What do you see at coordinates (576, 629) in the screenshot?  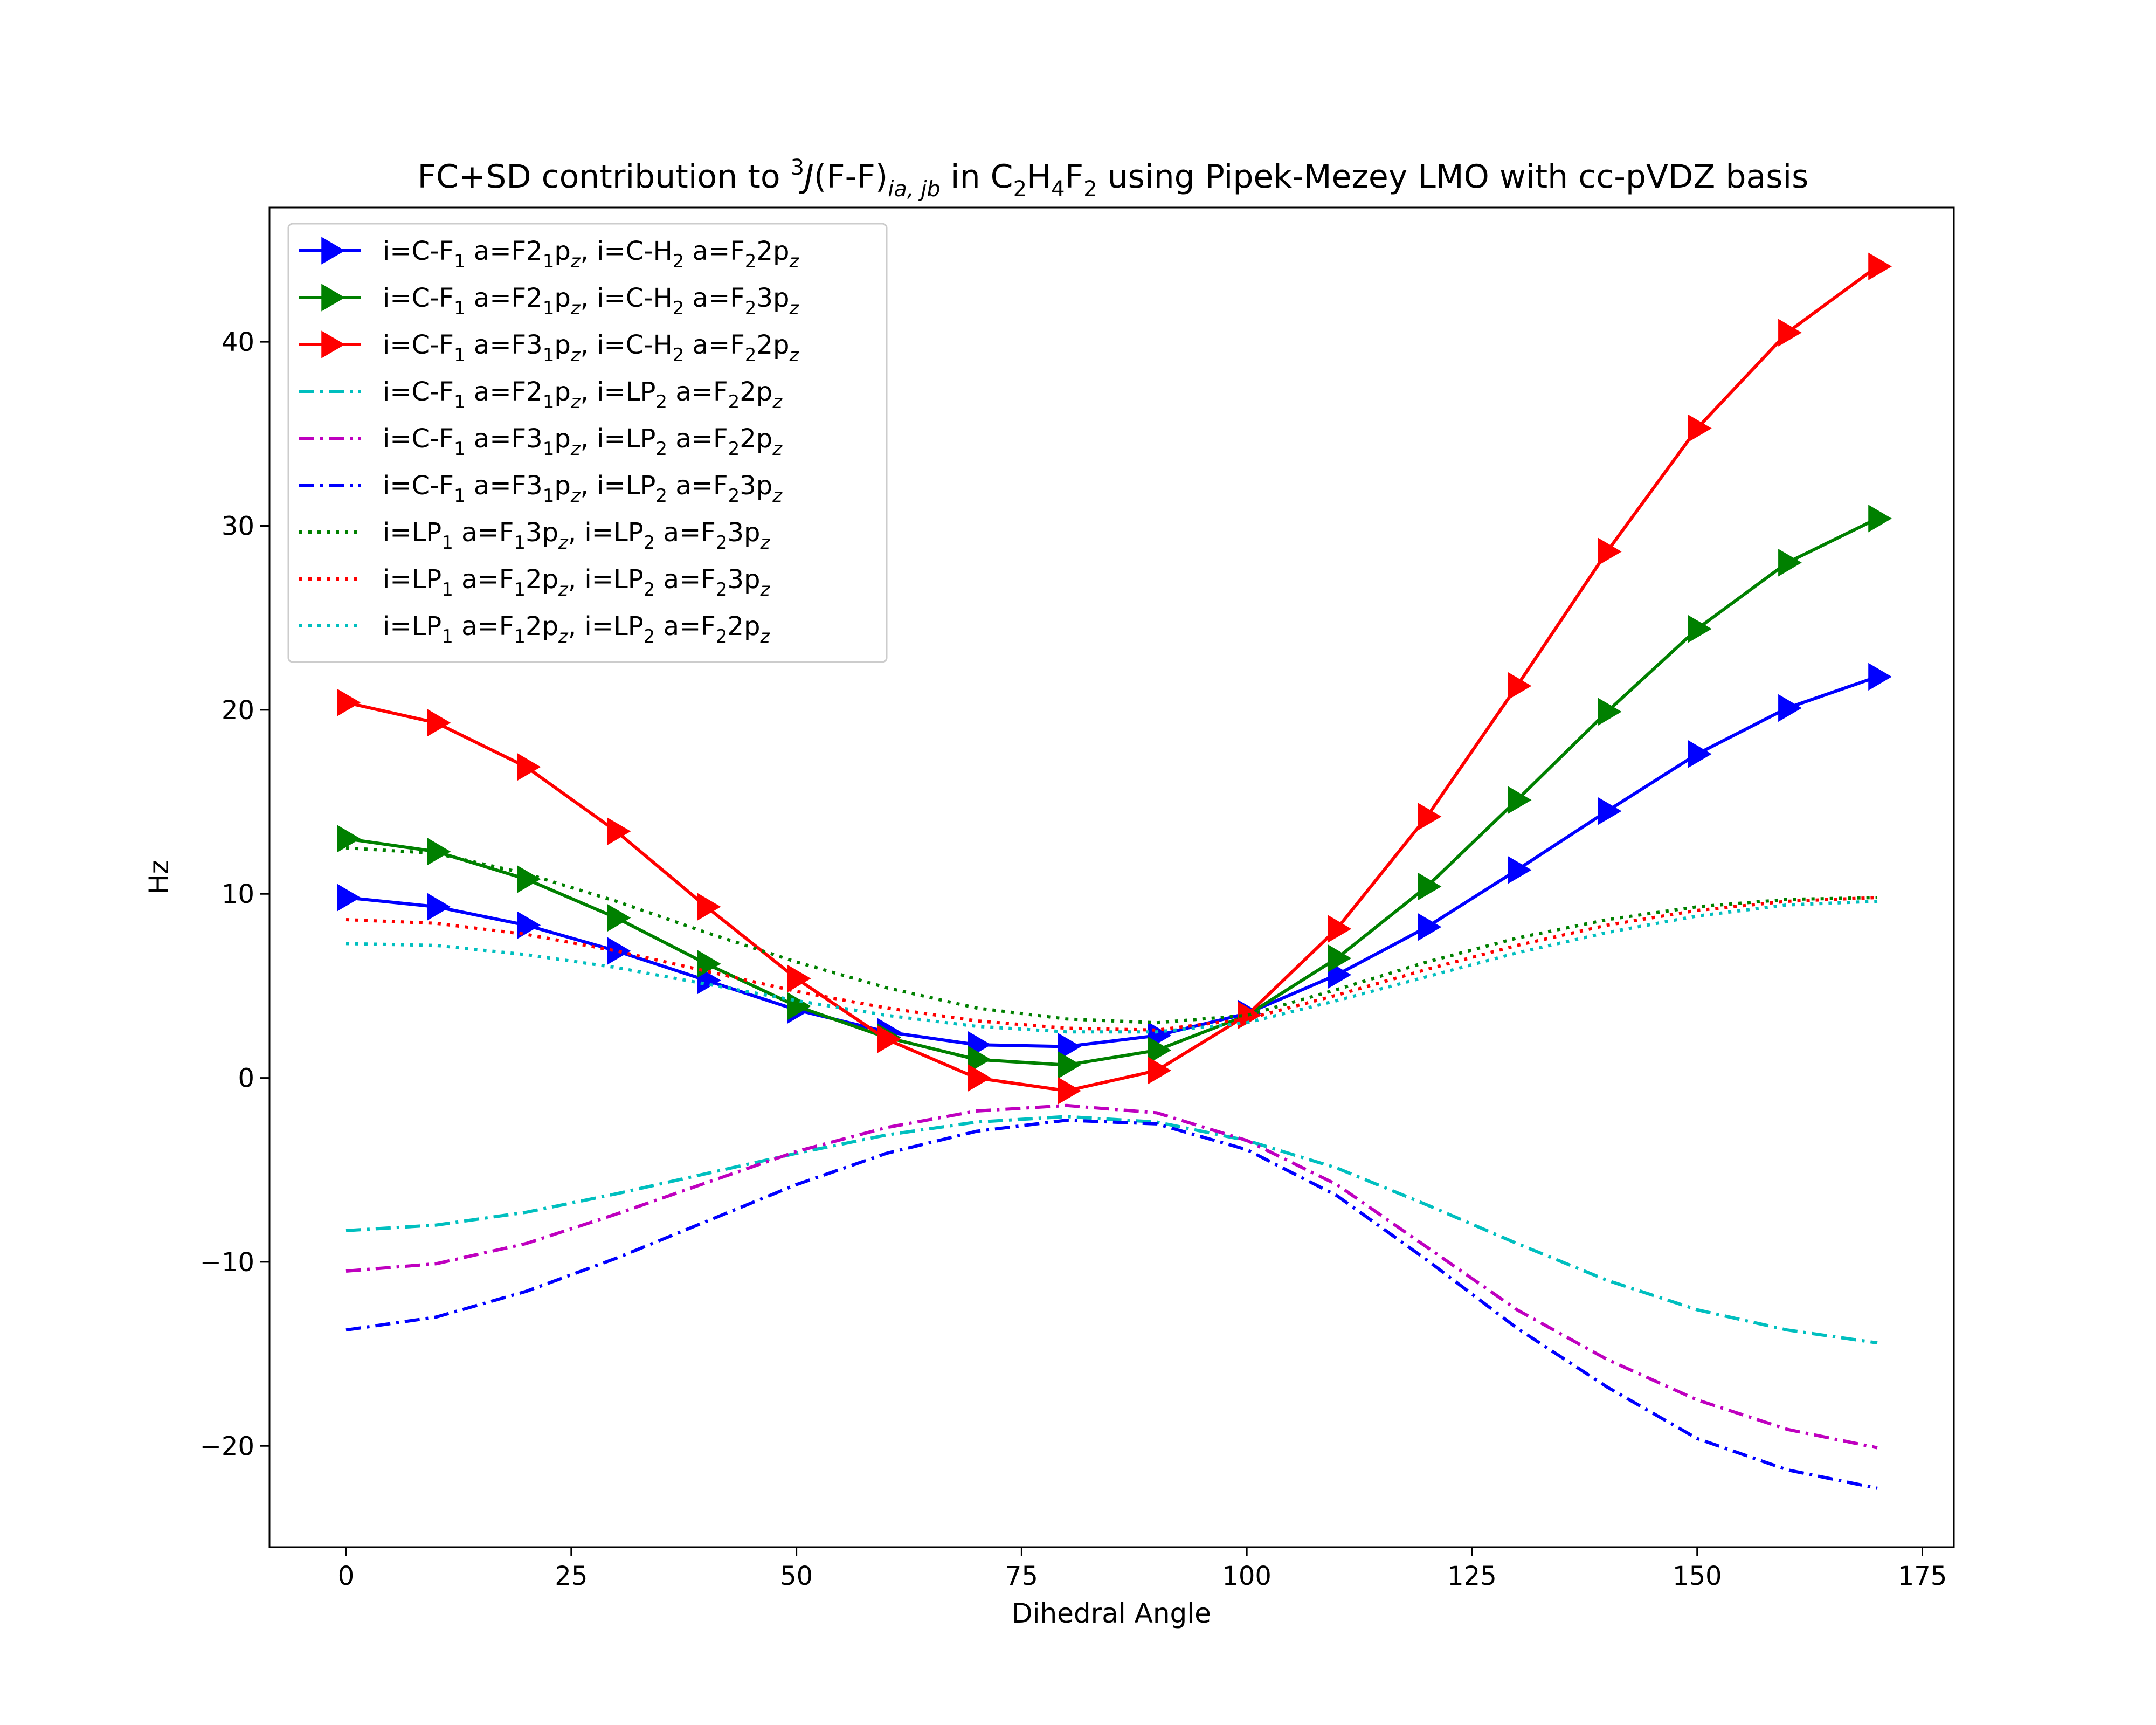 I see `legend-label-9: i=LP1 a=F12pz, i=LP2 a=F22pz` at bounding box center [576, 629].